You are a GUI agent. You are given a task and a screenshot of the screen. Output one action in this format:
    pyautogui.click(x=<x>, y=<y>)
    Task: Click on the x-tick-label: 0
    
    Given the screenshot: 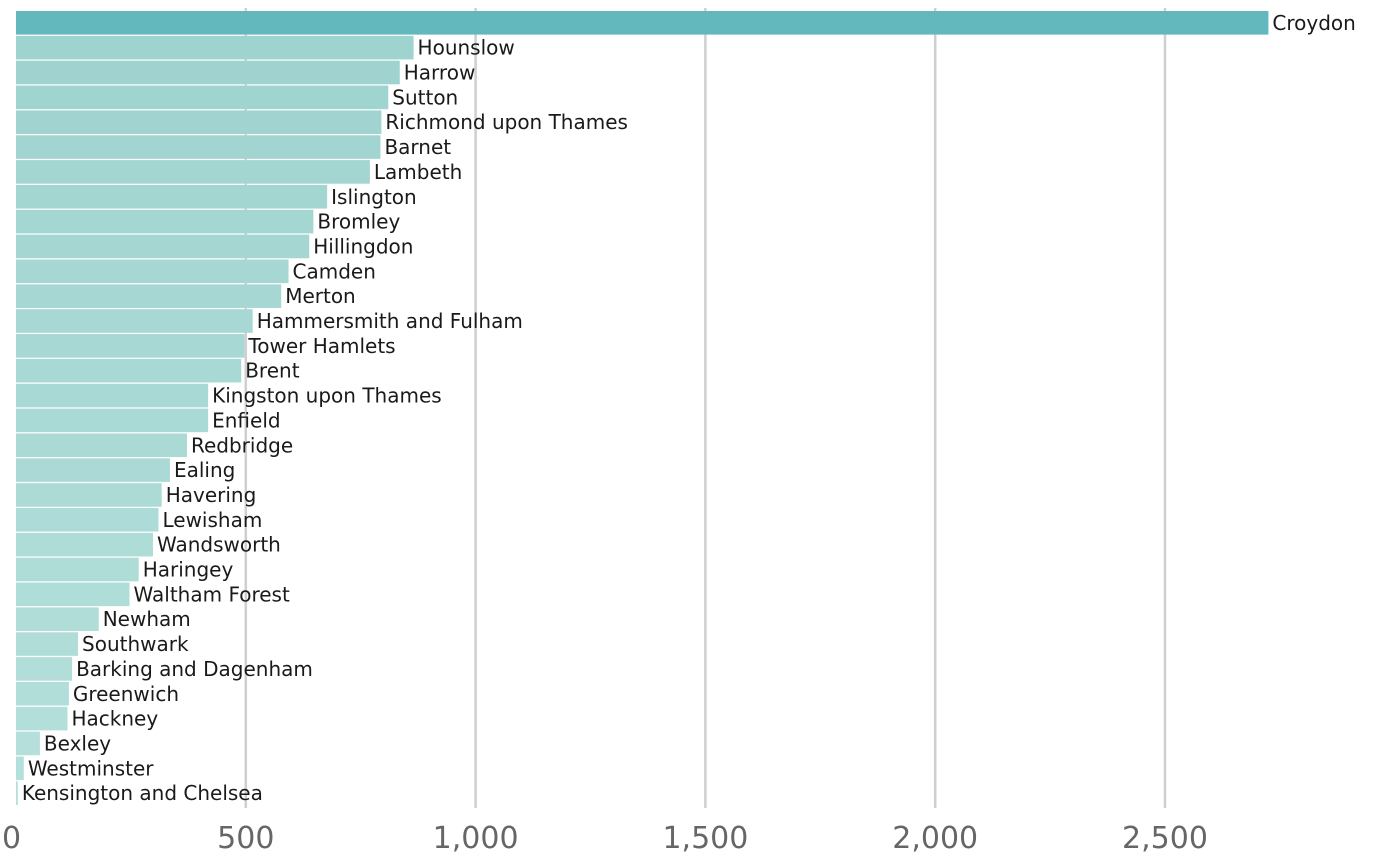 What is the action you would take?
    pyautogui.click(x=11, y=837)
    